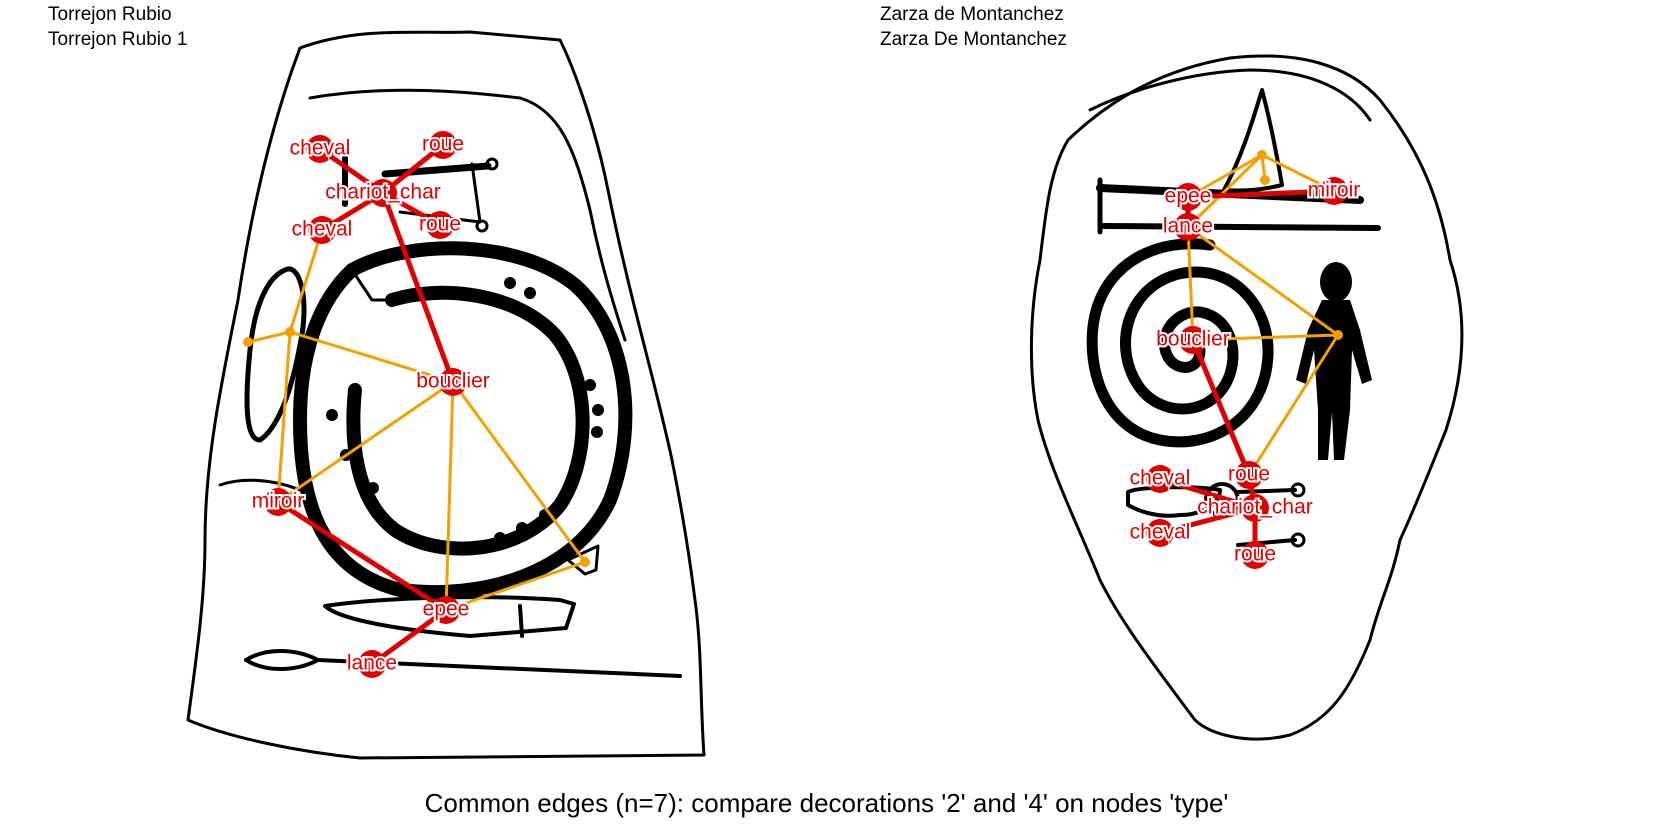  I want to click on left-other-edge-a1-a2, so click(269, 337).